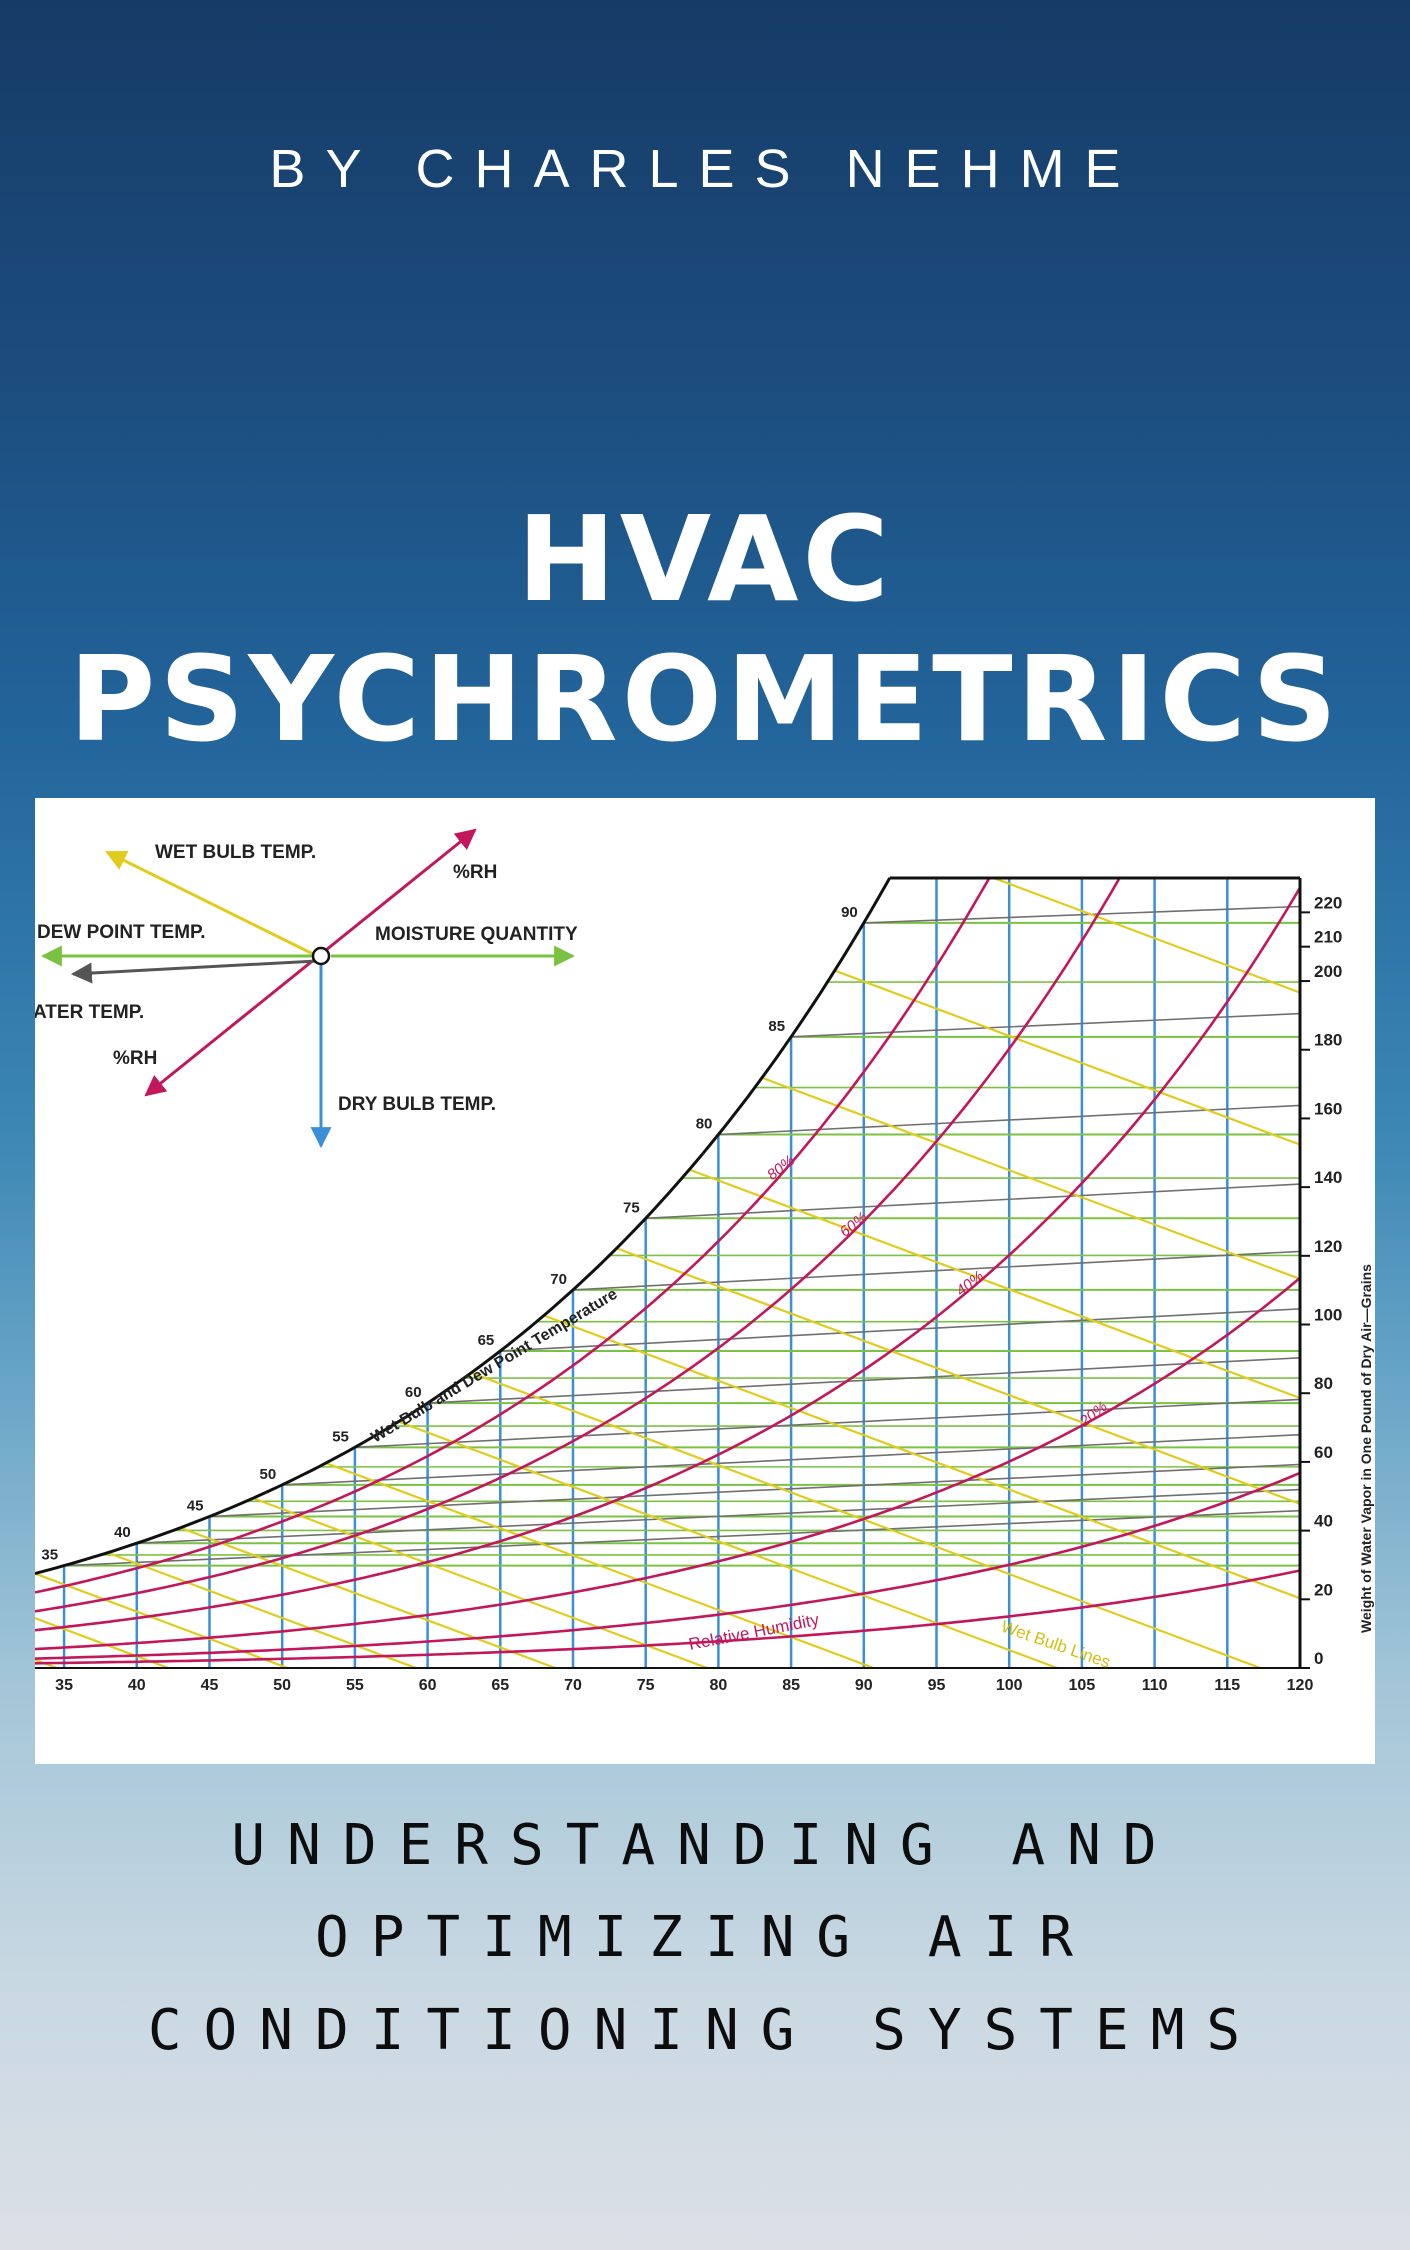 This screenshot has width=1410, height=2250. What do you see at coordinates (1328, 1177) in the screenshot?
I see `y-tick-label: 140` at bounding box center [1328, 1177].